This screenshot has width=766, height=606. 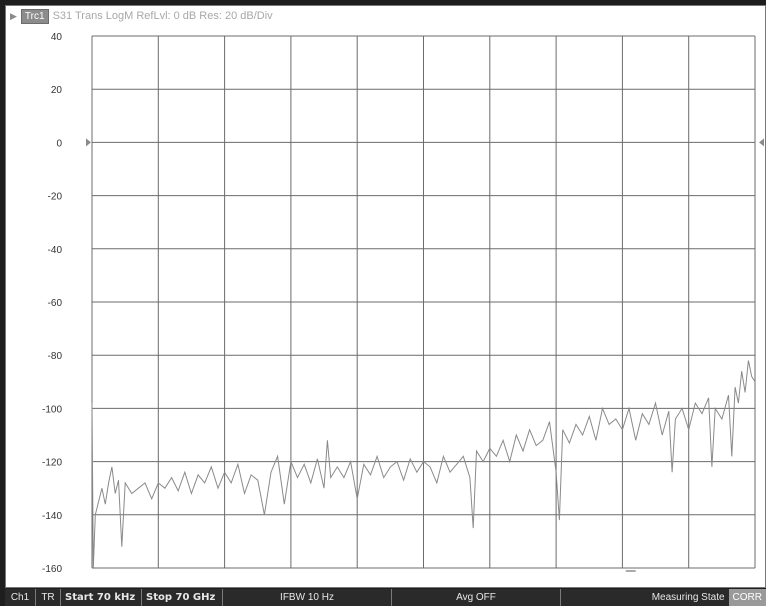 What do you see at coordinates (59, 143) in the screenshot?
I see `y-tick-label: 0` at bounding box center [59, 143].